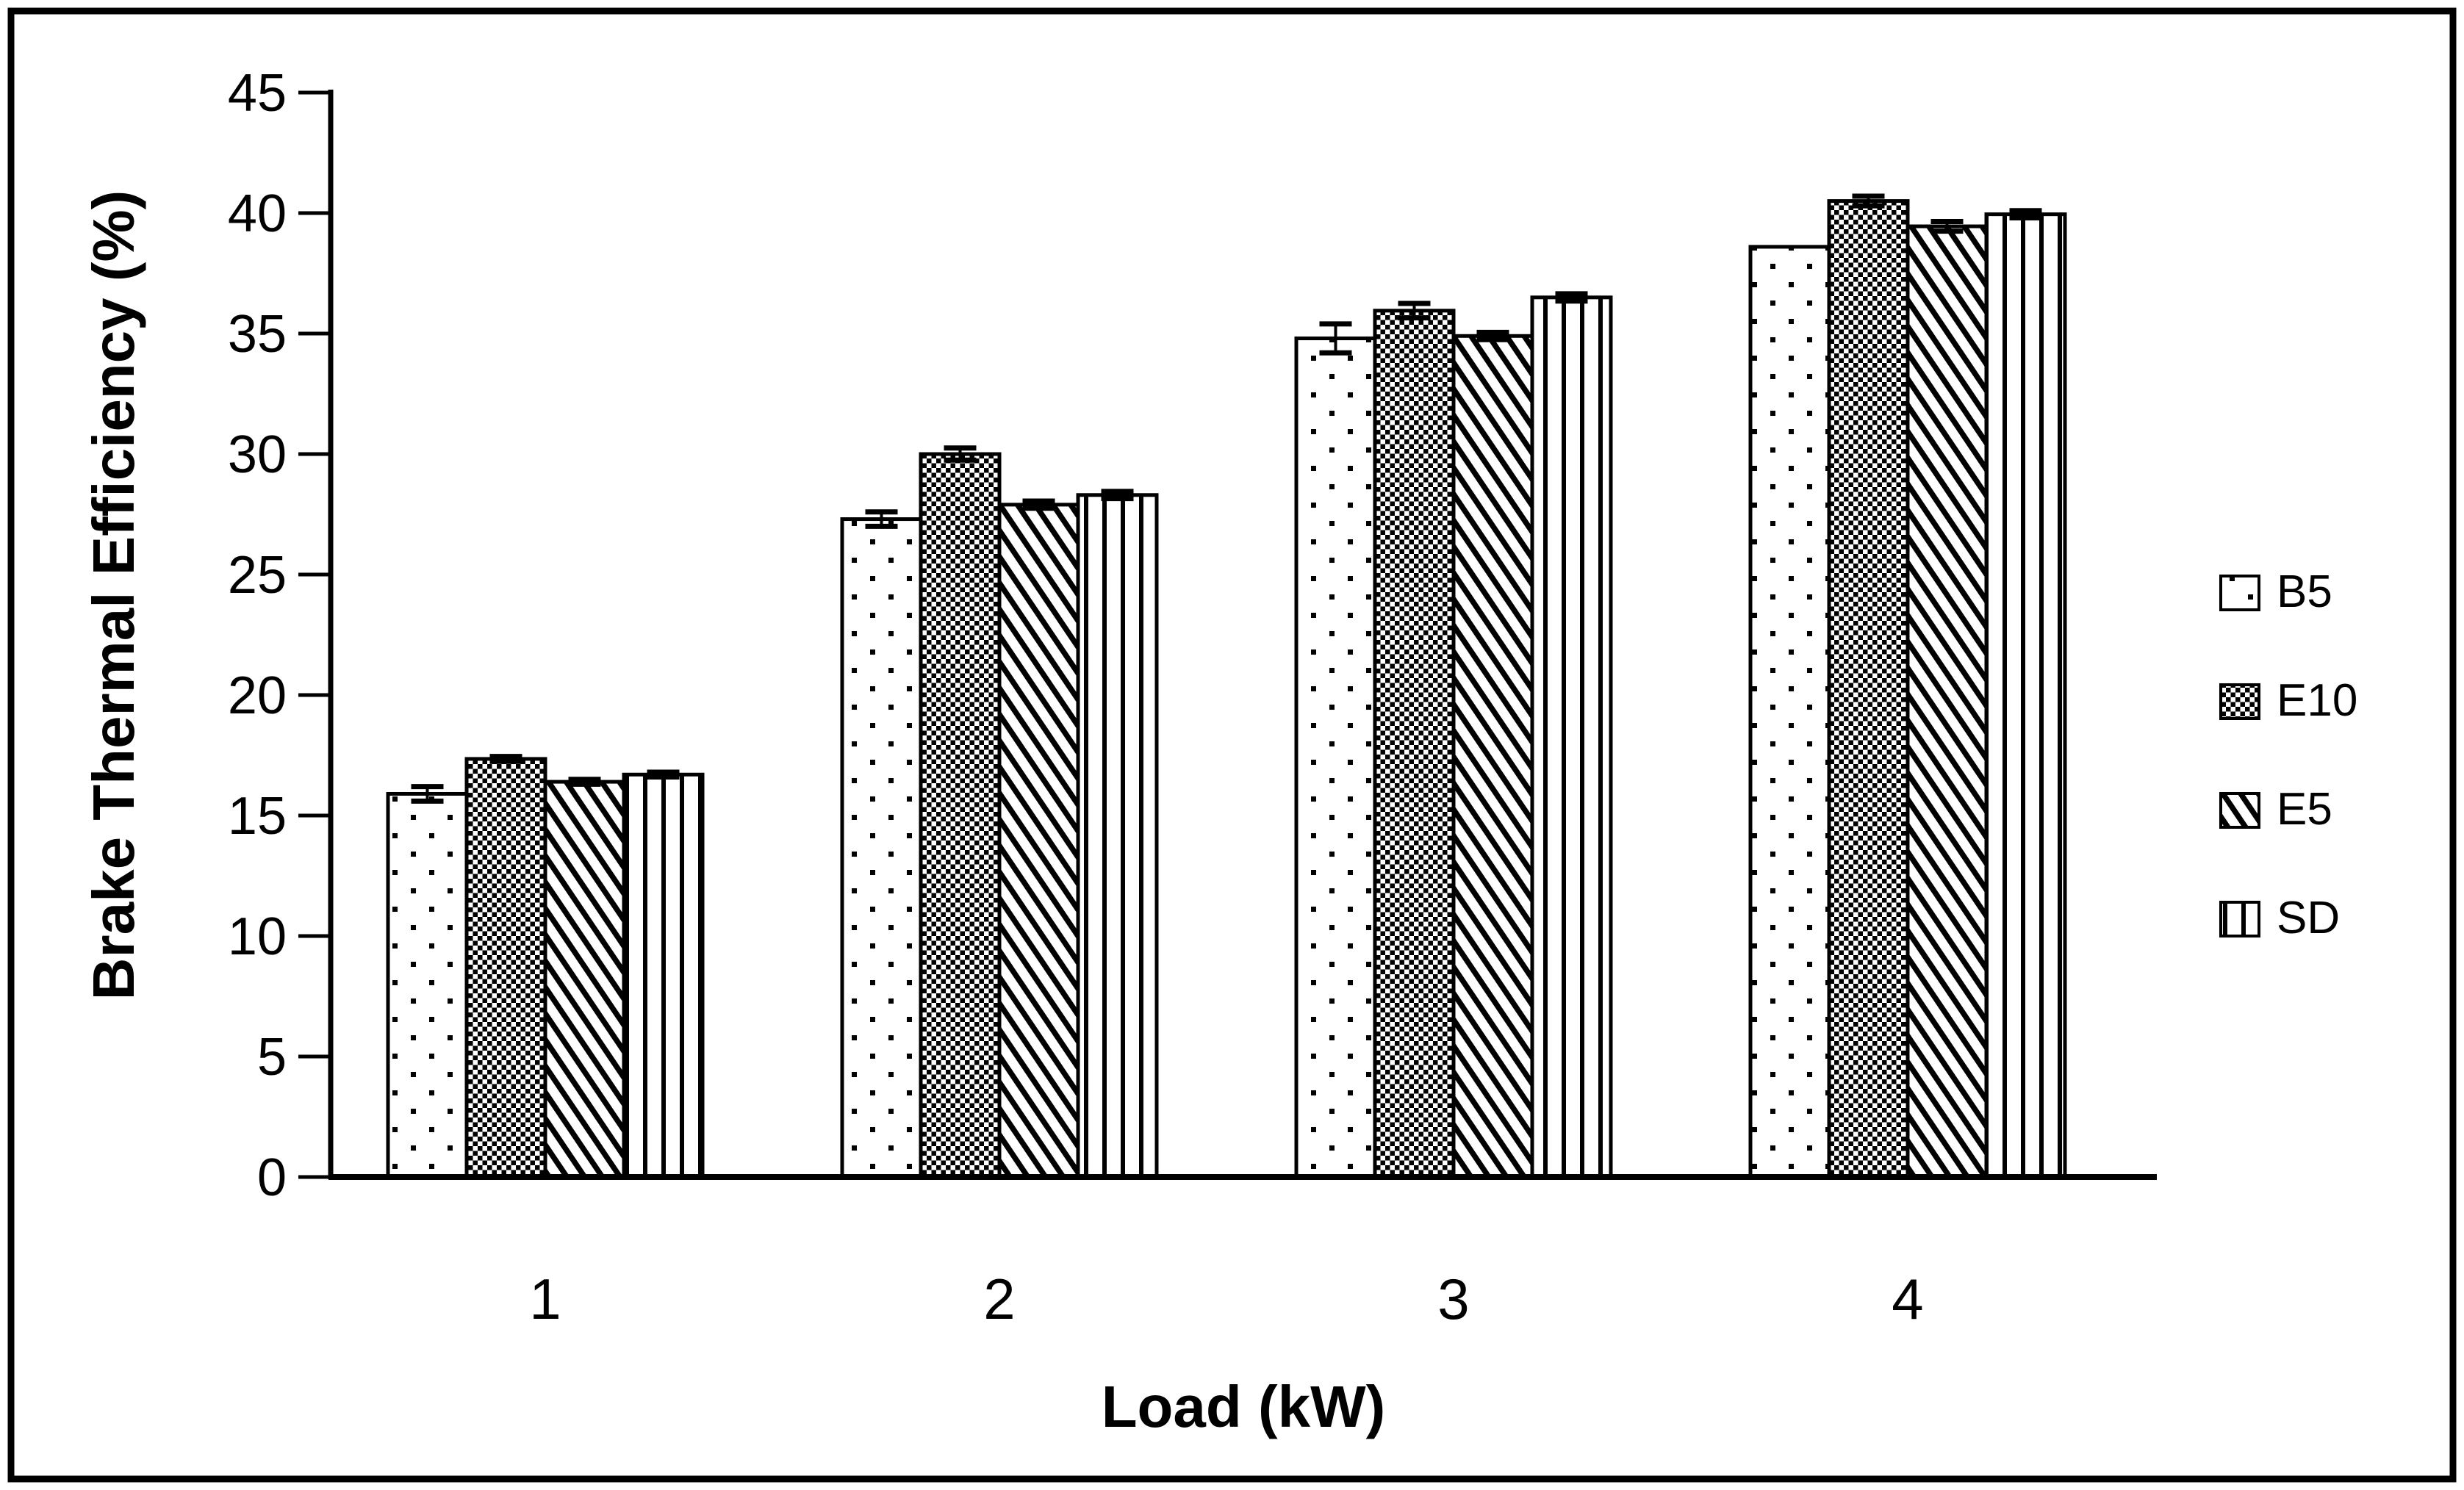 This screenshot has height=1490, width=2464. What do you see at coordinates (257, 334) in the screenshot?
I see `y-tick-label-35: 35` at bounding box center [257, 334].